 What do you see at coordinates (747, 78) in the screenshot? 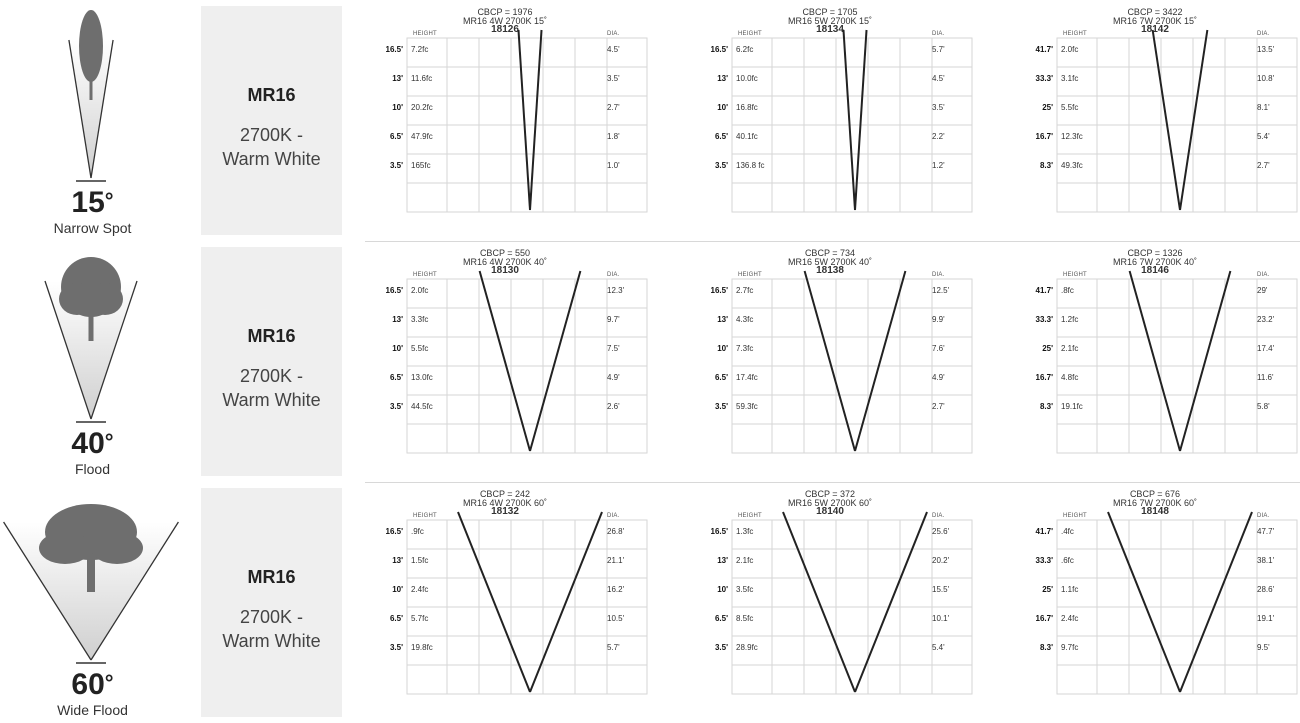
I see `footcandle-value: 10.0fc` at bounding box center [747, 78].